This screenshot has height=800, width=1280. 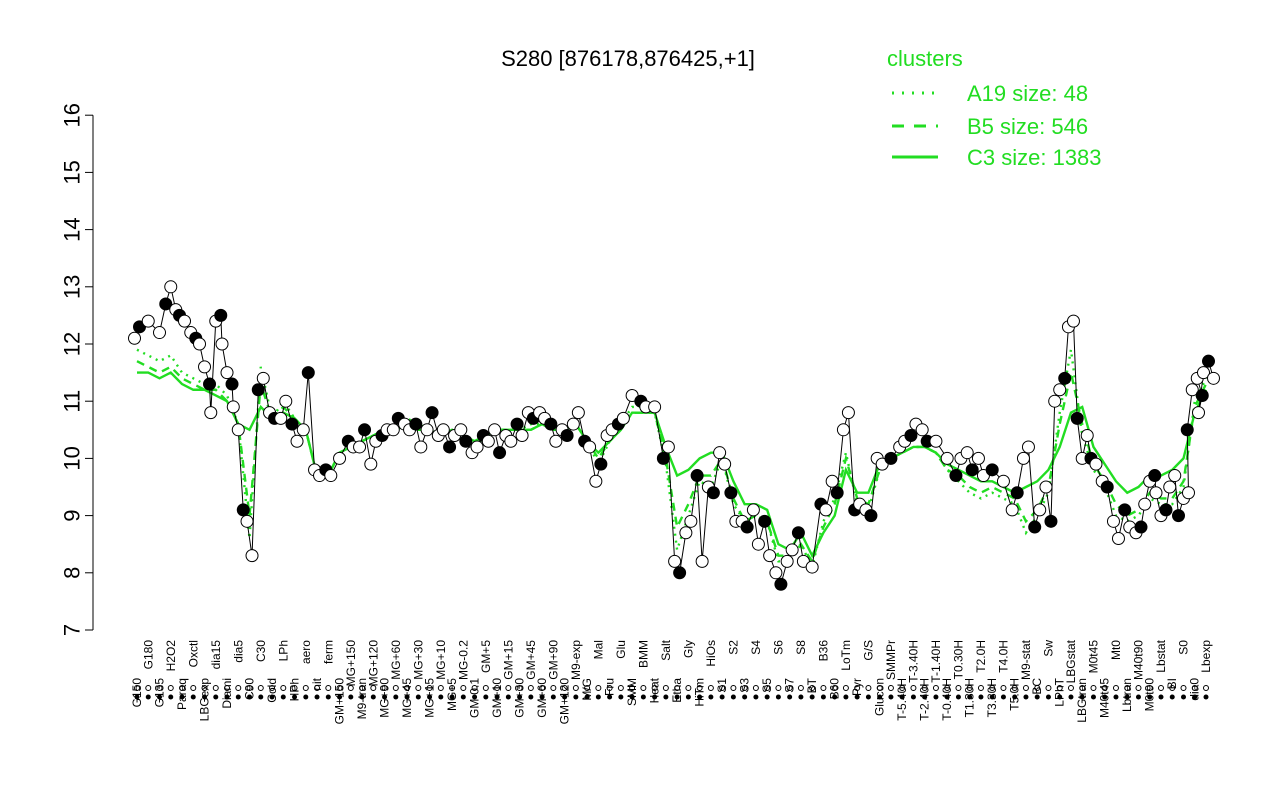 What do you see at coordinates (216, 655) in the screenshot?
I see `x-category-label: dia15` at bounding box center [216, 655].